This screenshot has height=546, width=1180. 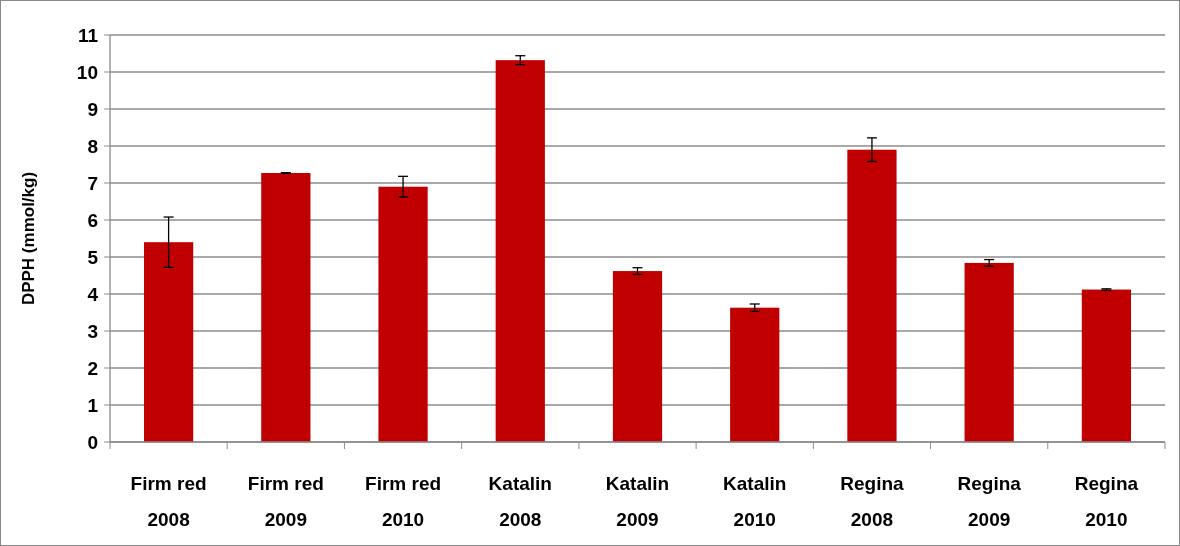 I want to click on y-tick-label: 10, so click(x=87, y=72).